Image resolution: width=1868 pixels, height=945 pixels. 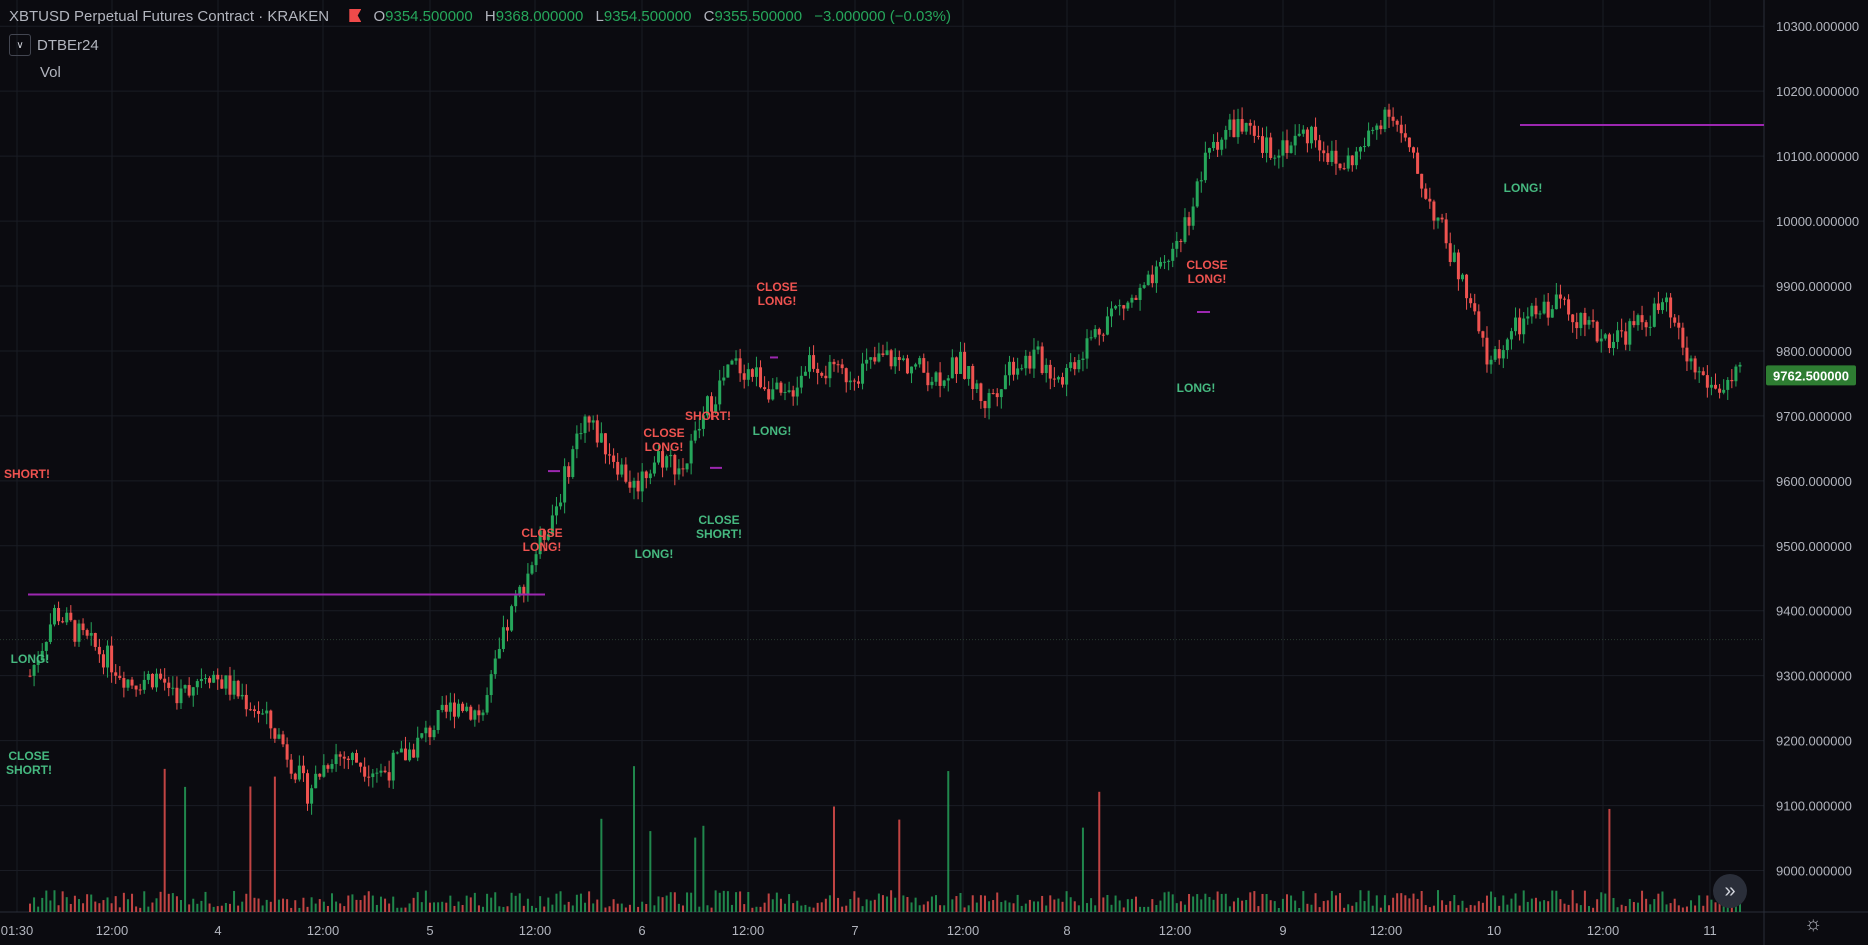 I want to click on strategy-name: DTBEr24, so click(x=68, y=45).